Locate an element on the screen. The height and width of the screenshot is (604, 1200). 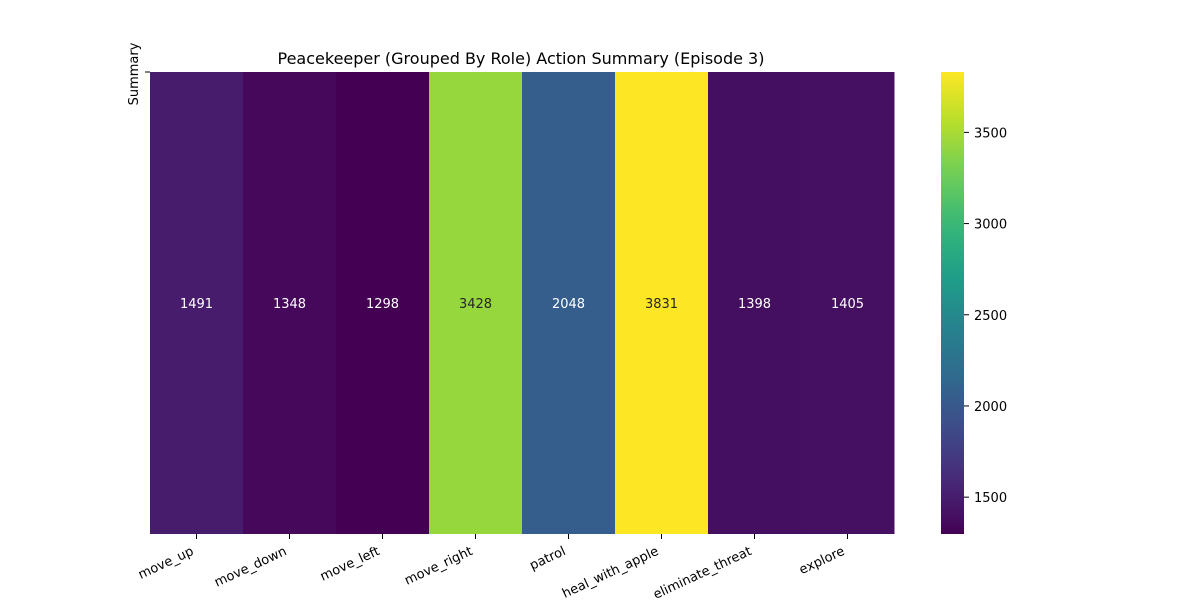
cell-value-label: 1348 is located at coordinates (289, 304).